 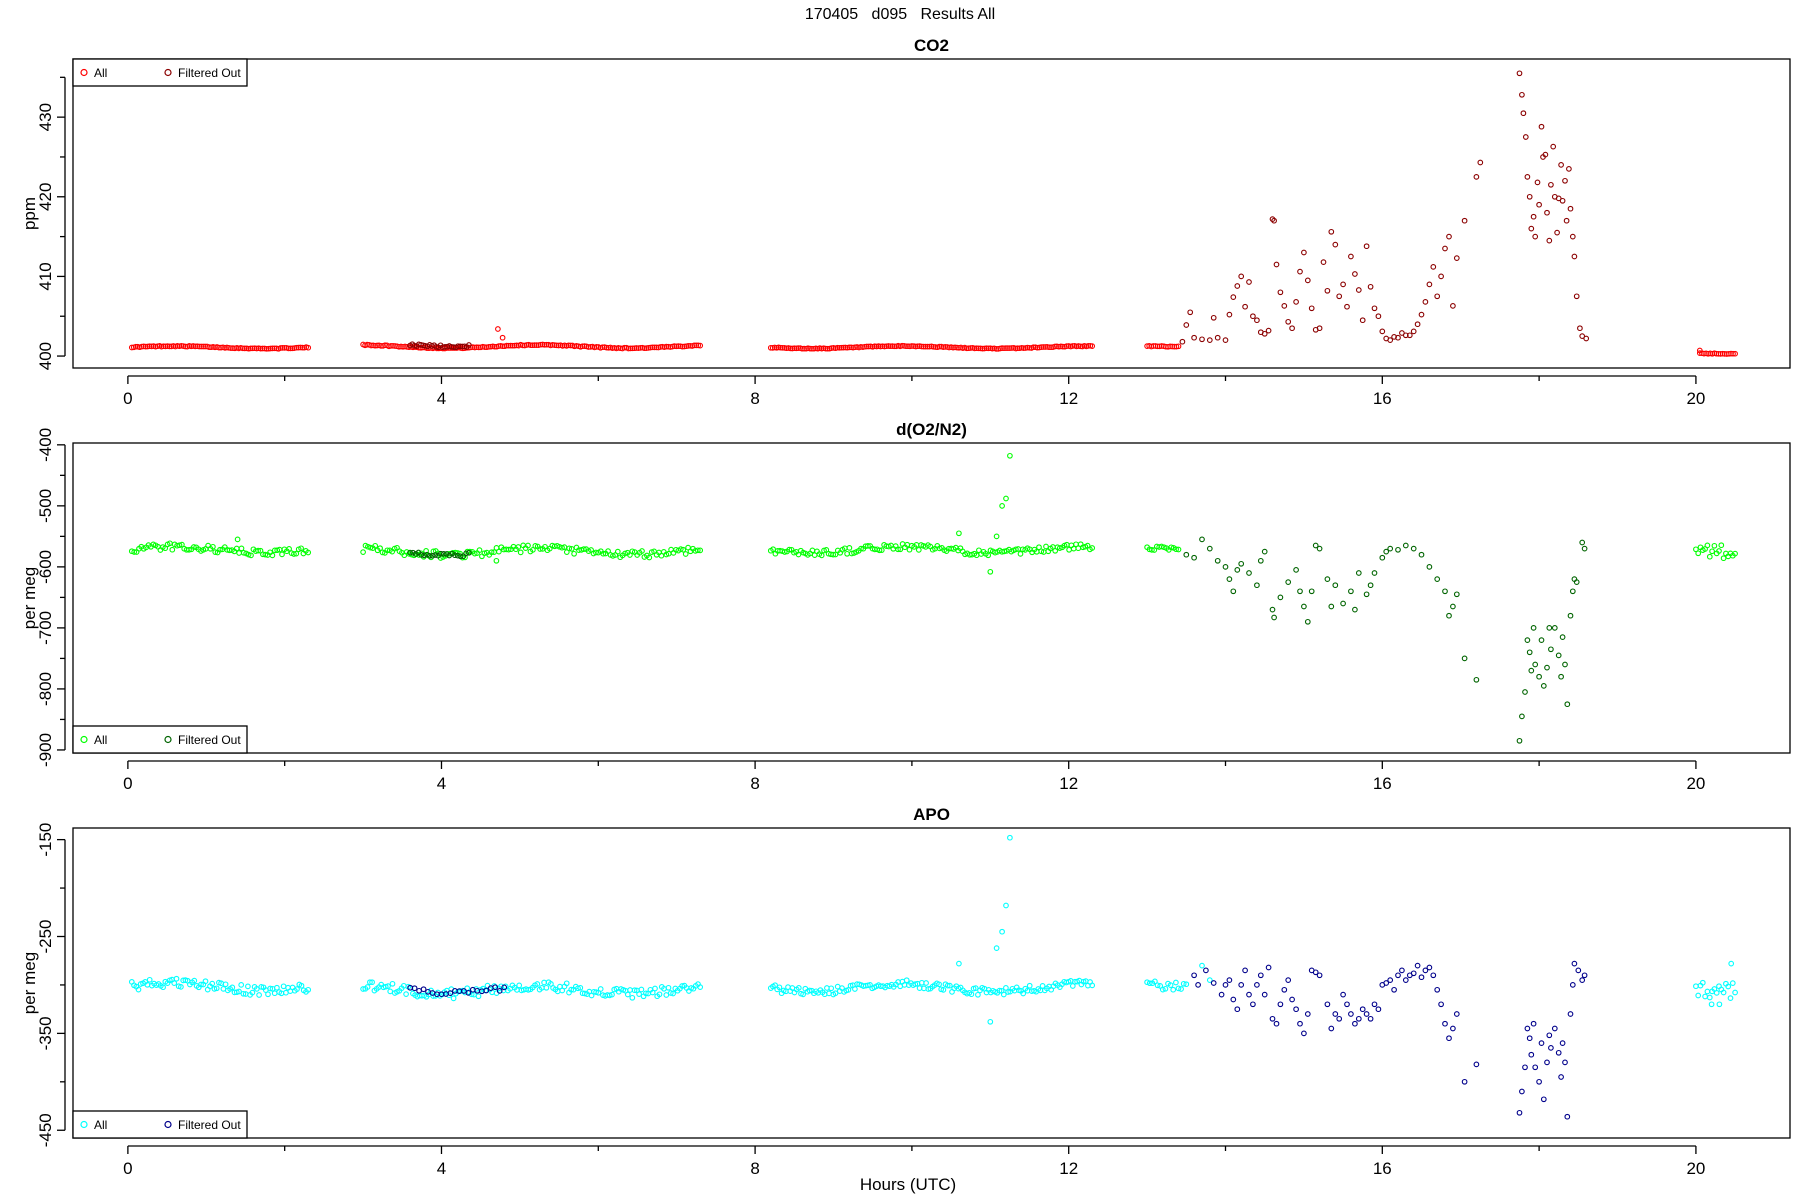 I want to click on y-tick-label: 420, so click(x=45, y=197).